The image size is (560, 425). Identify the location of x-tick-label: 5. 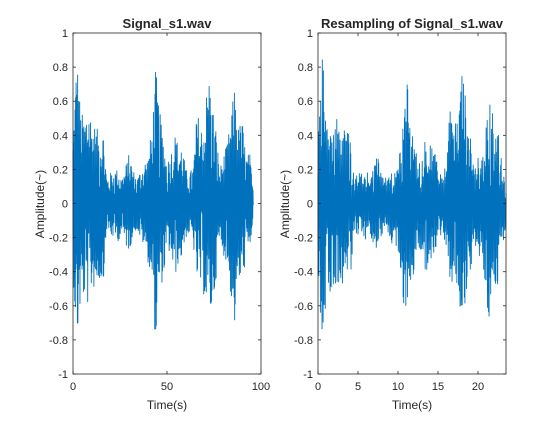
(358, 387).